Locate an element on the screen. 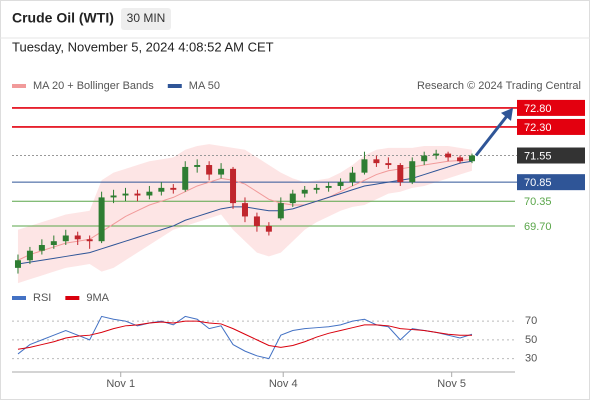 Image resolution: width=590 pixels, height=400 pixels. y-tick-label: 50 is located at coordinates (531, 340).